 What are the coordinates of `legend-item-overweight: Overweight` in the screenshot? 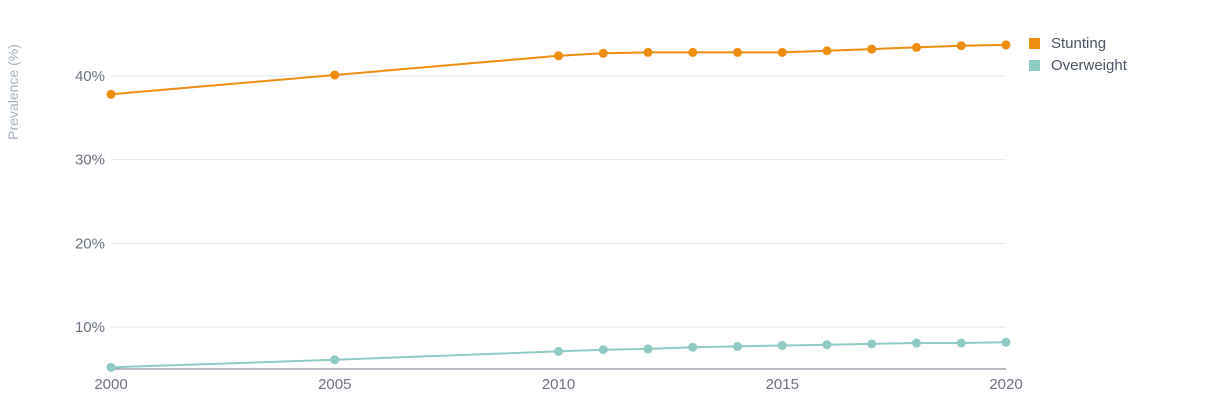 It's located at (1078, 65).